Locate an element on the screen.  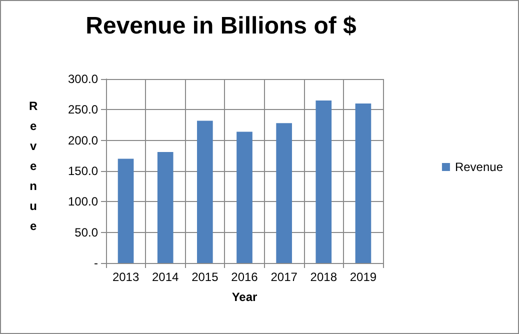
x-tick-label: 2017 is located at coordinates (284, 277).